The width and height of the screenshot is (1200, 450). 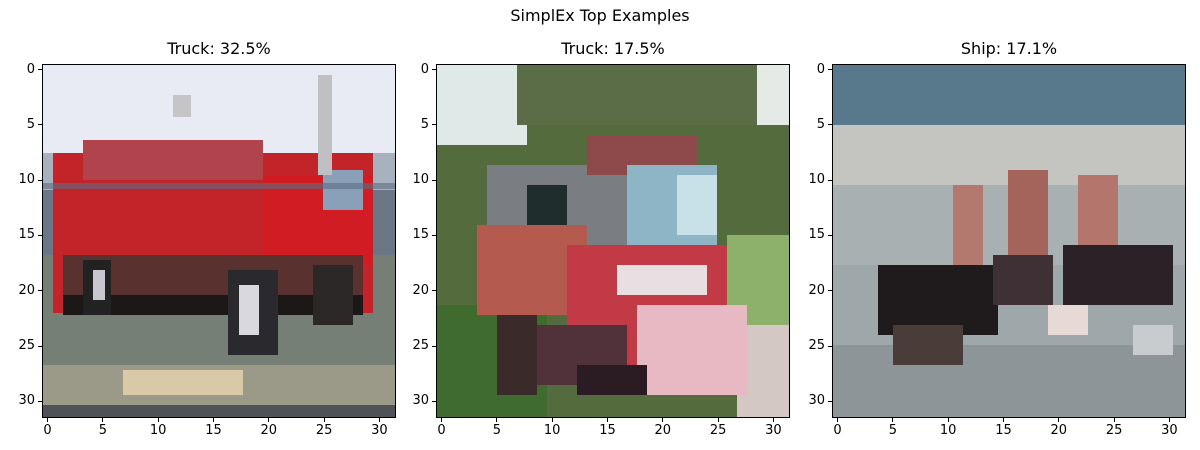 What do you see at coordinates (219, 48) in the screenshot?
I see `panel-title-1: Truck: 32.5%` at bounding box center [219, 48].